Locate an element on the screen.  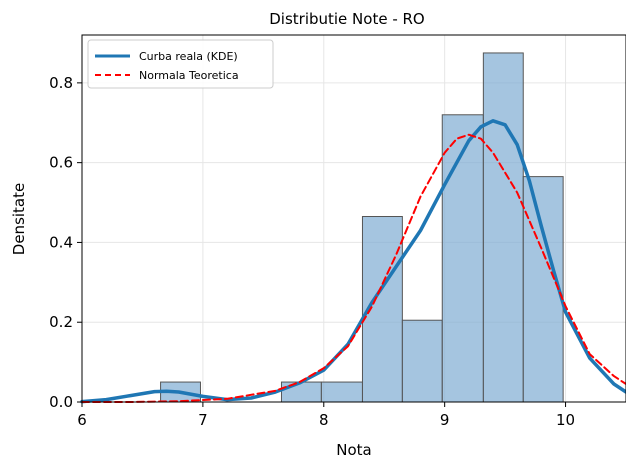
chart-title: Distributie Note - RO is located at coordinates (347, 19).